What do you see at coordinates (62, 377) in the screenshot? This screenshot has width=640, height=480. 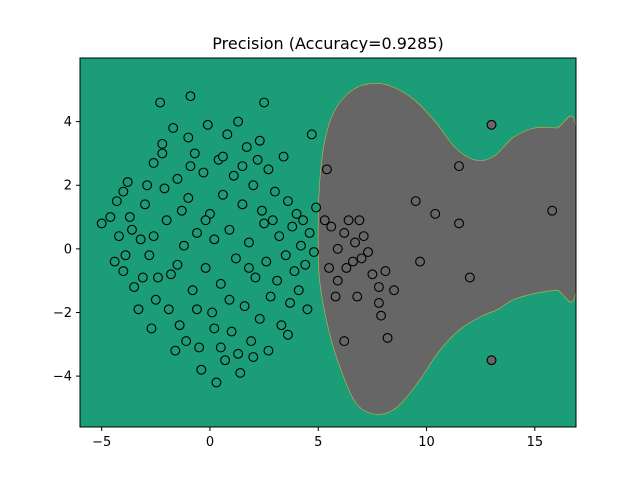 I see `y-tick-label: −4` at bounding box center [62, 377].